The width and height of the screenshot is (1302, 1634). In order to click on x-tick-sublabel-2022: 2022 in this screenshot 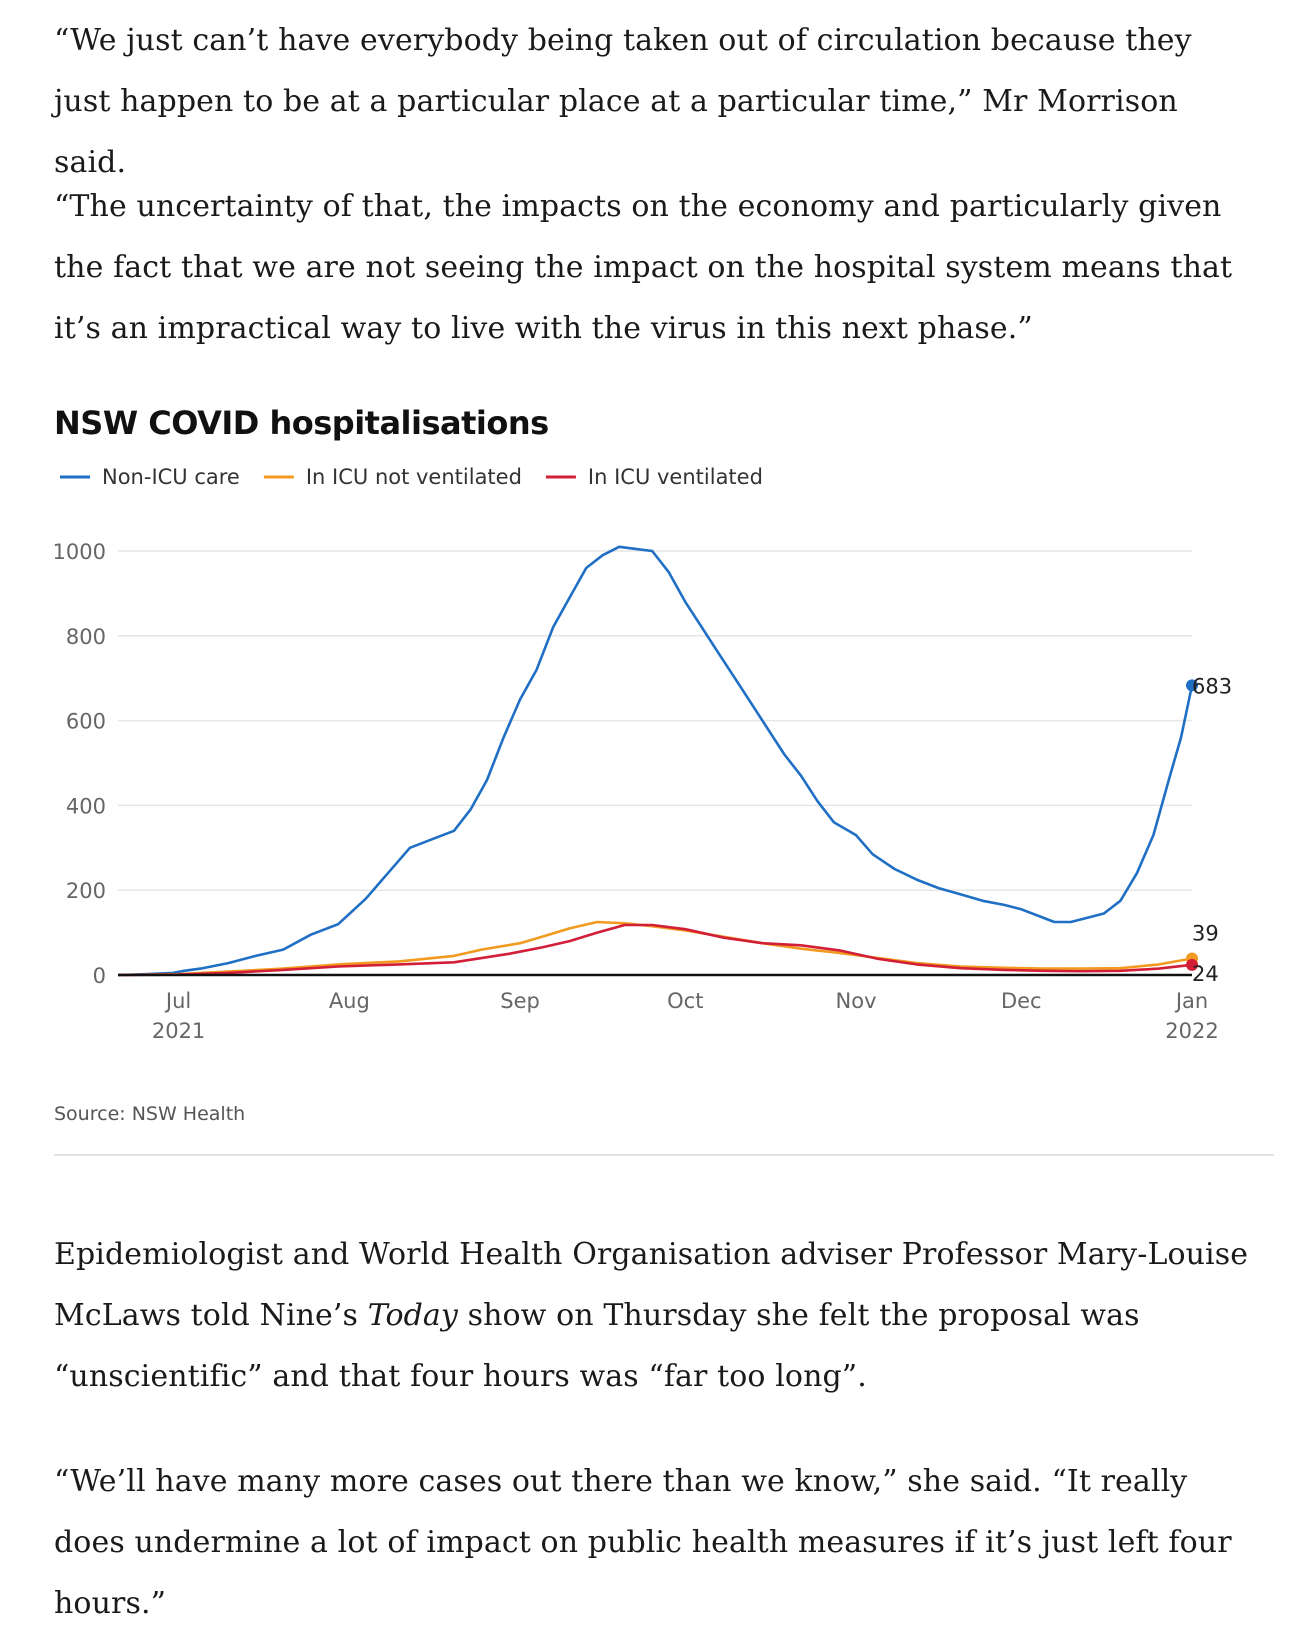, I will do `click(1191, 1031)`.